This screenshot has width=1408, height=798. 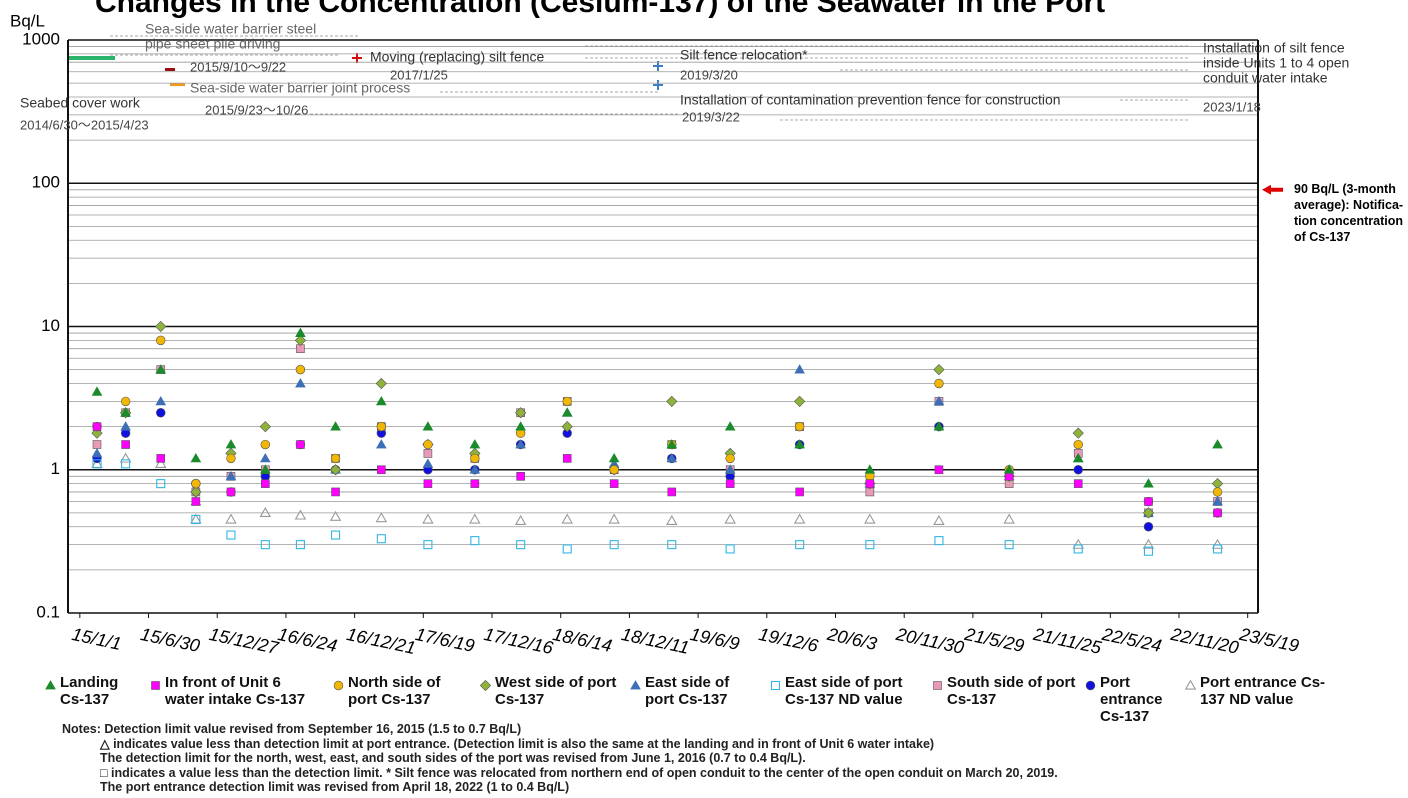 What do you see at coordinates (84, 124) in the screenshot?
I see `event-date: 2014/6/30～2015/4/23` at bounding box center [84, 124].